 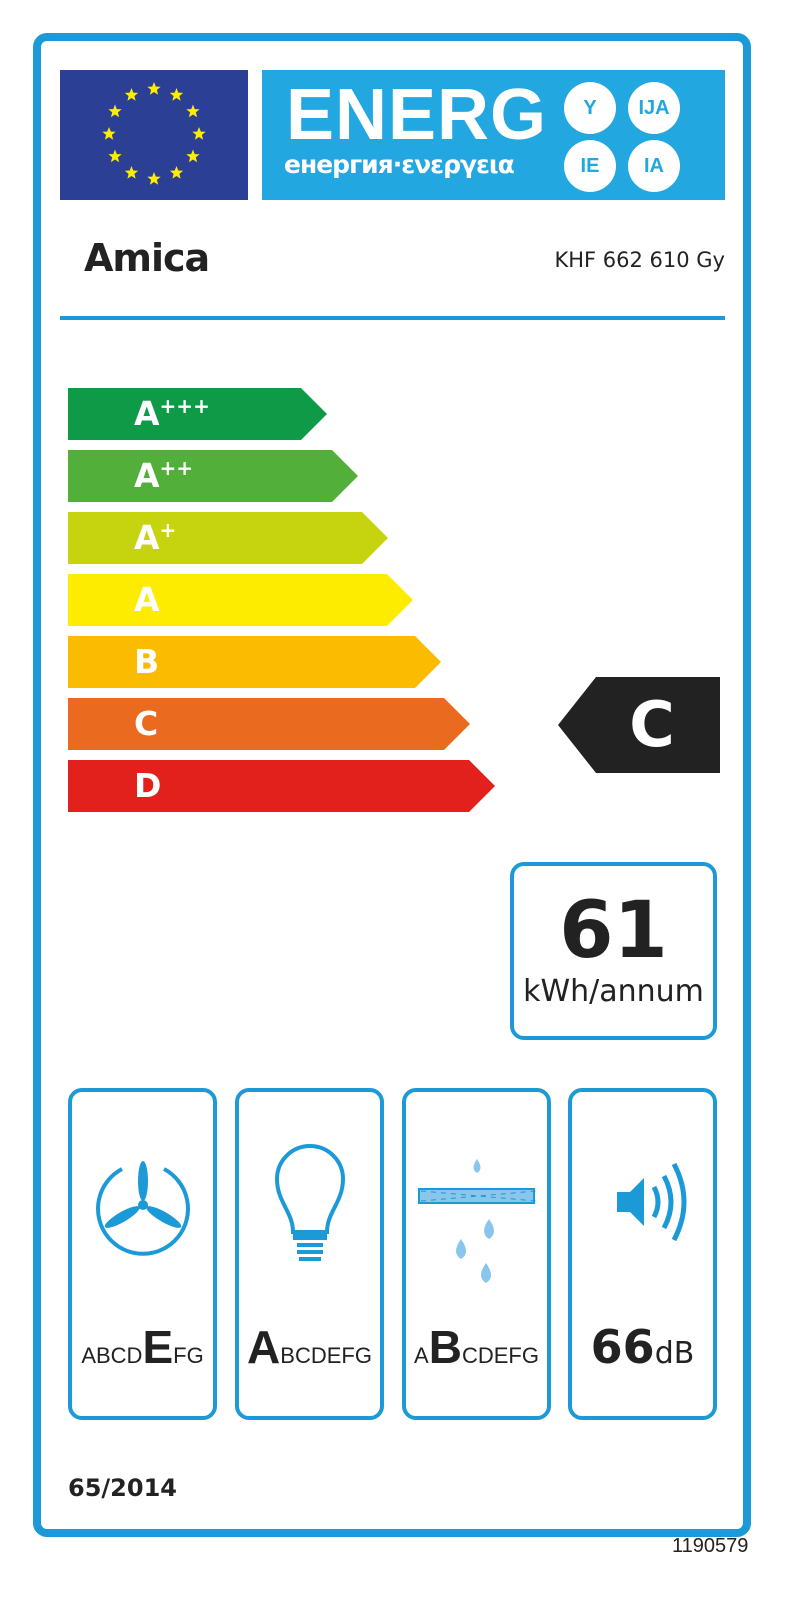 I want to click on supplier-name: Amica, so click(x=147, y=258).